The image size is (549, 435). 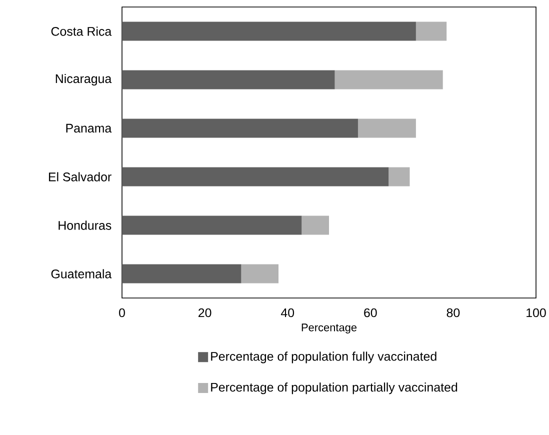 What do you see at coordinates (85, 225) in the screenshot?
I see `y-tick-label: Honduras` at bounding box center [85, 225].